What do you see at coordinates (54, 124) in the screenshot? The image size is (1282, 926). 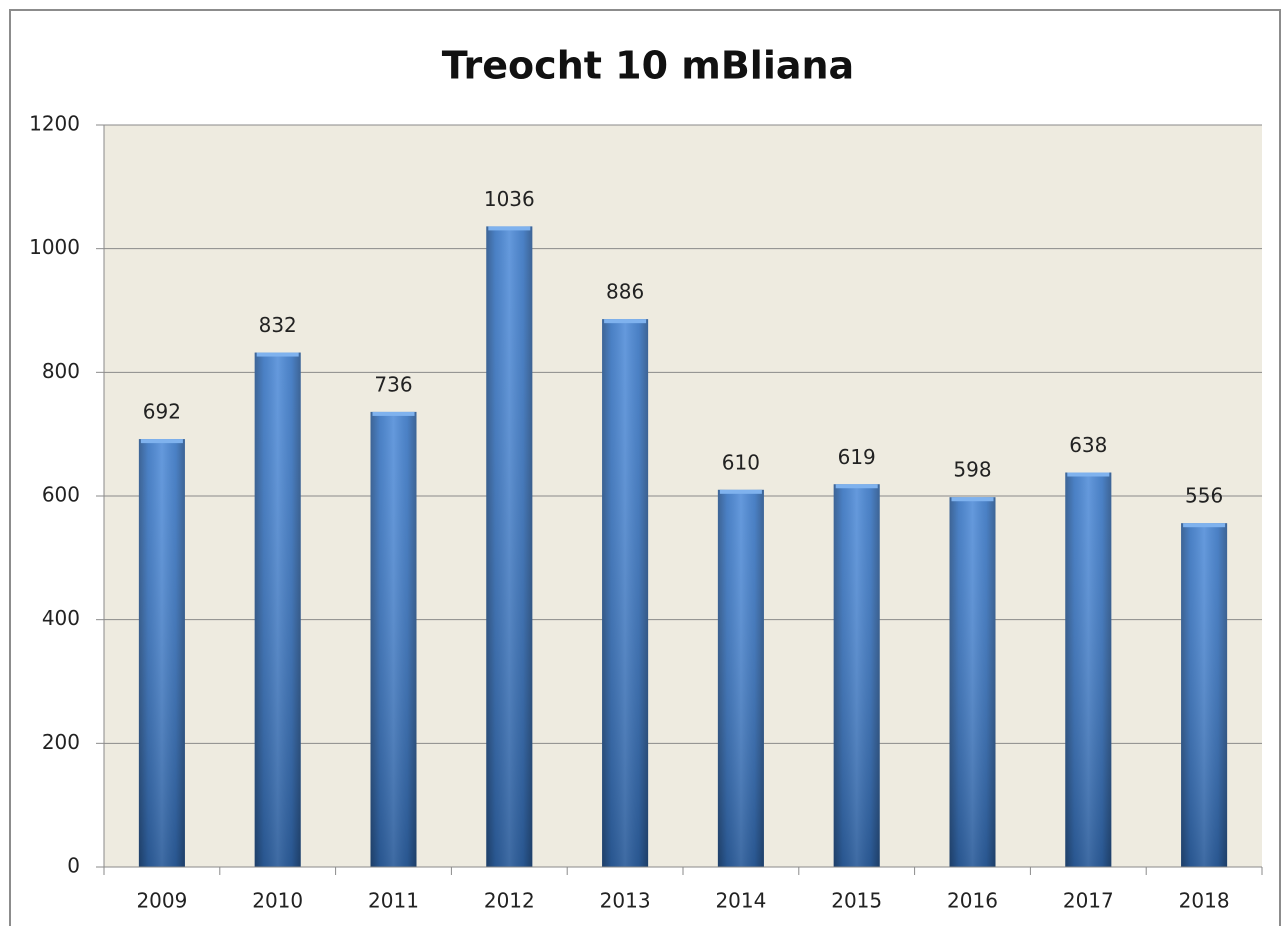 I see `y-tick-label: 1200` at bounding box center [54, 124].